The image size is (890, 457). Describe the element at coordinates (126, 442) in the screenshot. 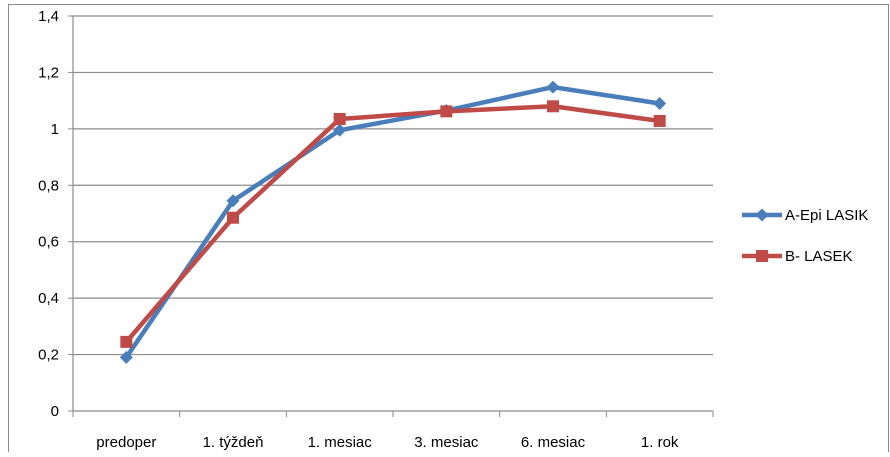

I see `x-tick-label: predoper` at that location.